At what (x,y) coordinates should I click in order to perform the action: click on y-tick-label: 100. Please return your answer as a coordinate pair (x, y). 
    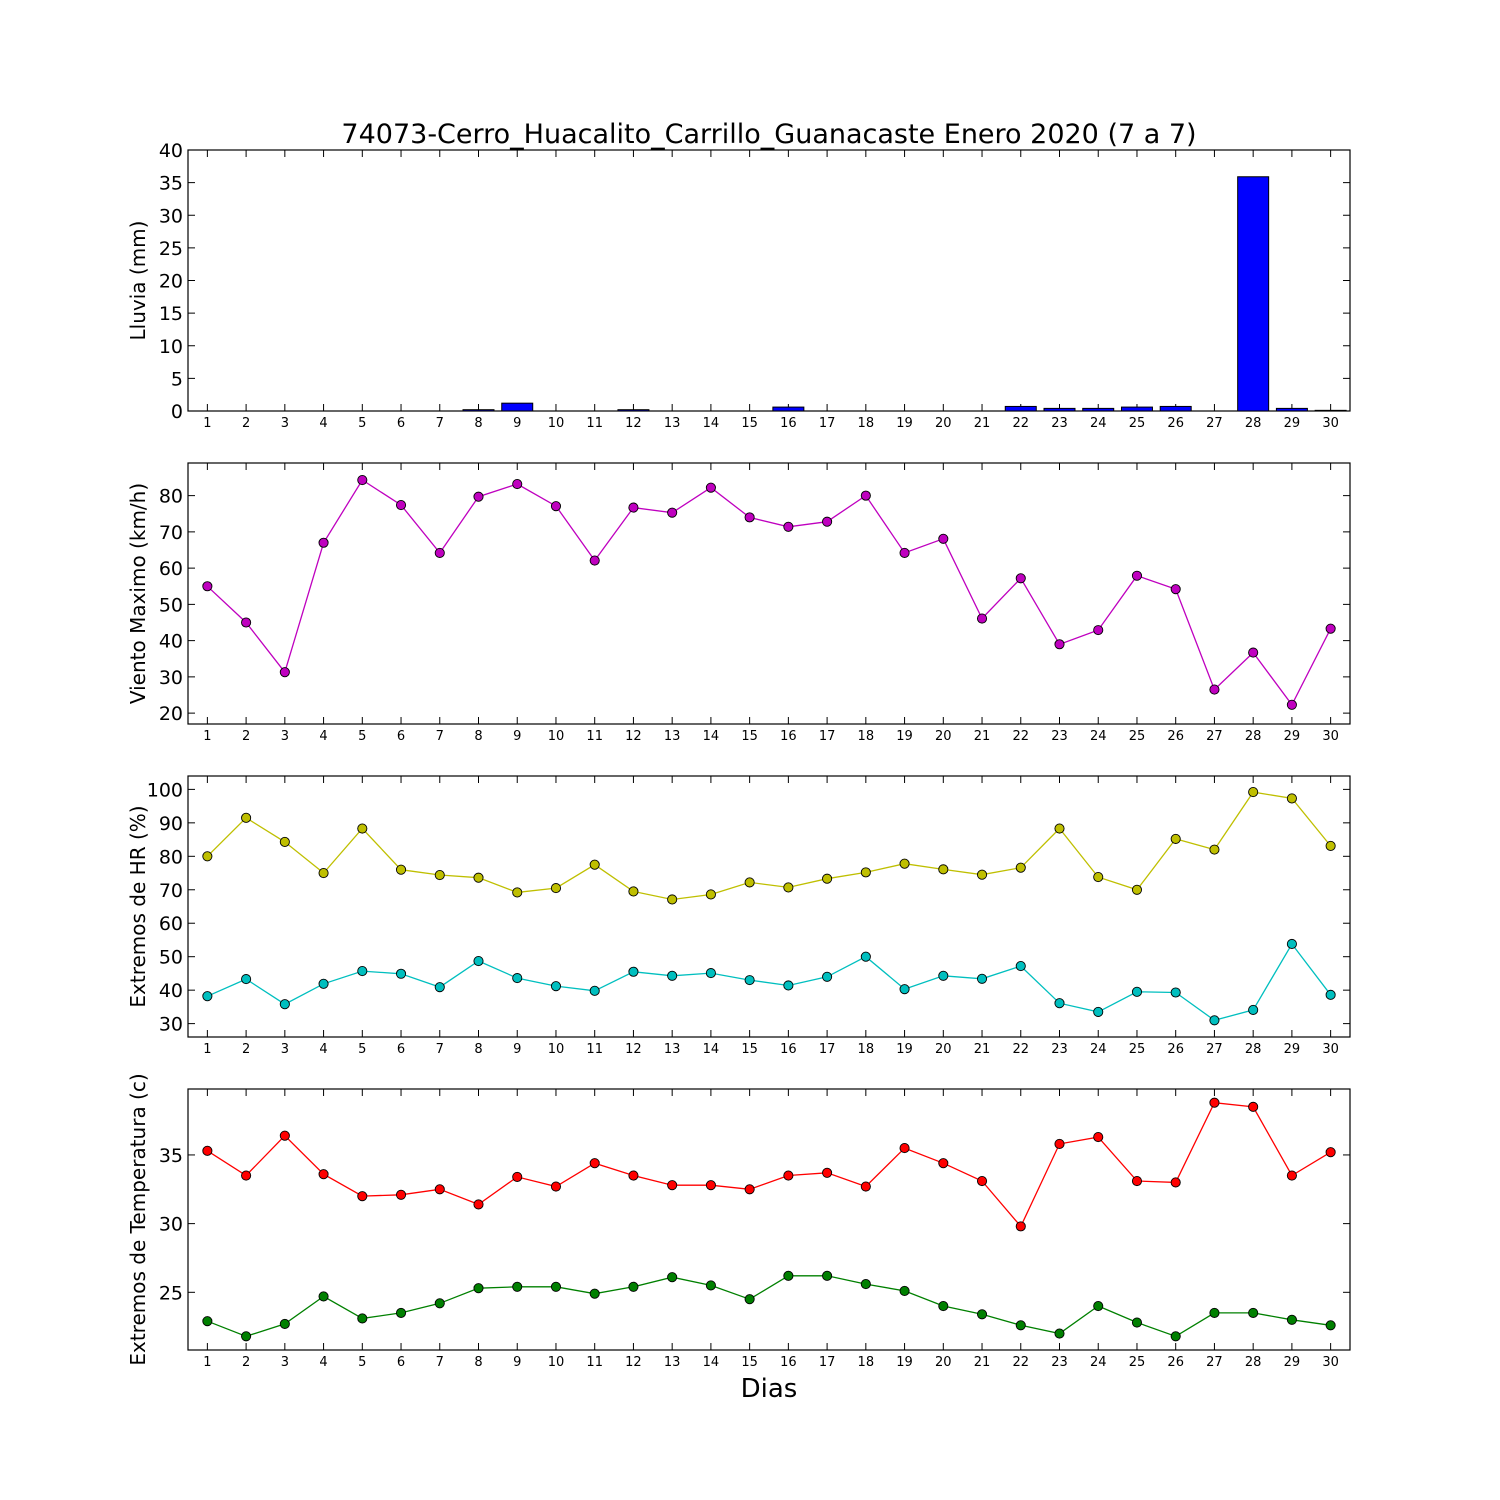
    Looking at the image, I should click on (165, 790).